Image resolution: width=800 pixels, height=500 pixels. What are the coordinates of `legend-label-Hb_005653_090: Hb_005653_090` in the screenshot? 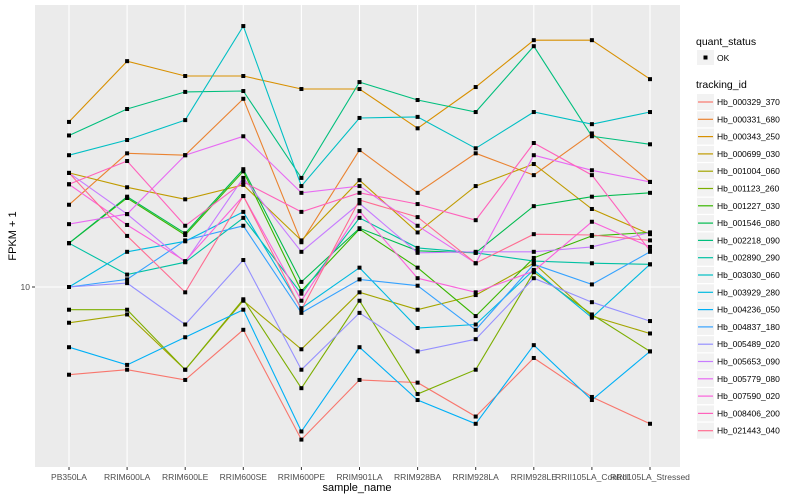 It's located at (748, 362).